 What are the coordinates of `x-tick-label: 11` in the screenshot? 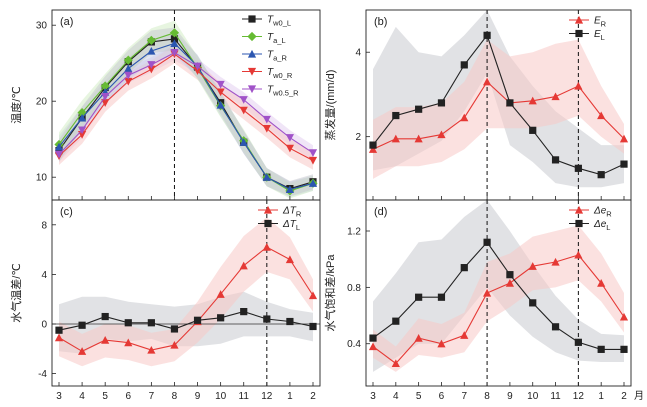 It's located at (244, 396).